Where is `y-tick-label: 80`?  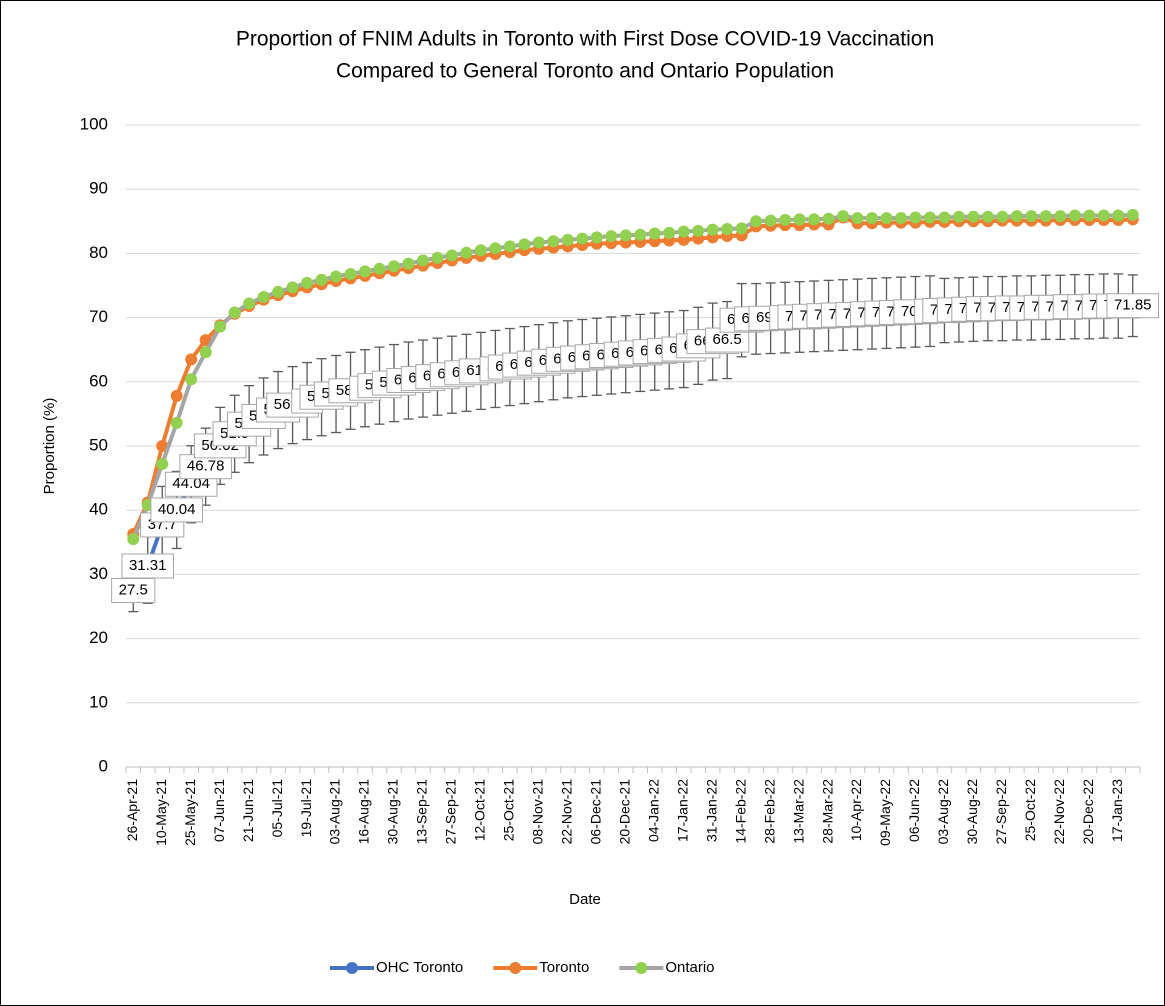 y-tick-label: 80 is located at coordinates (98, 252).